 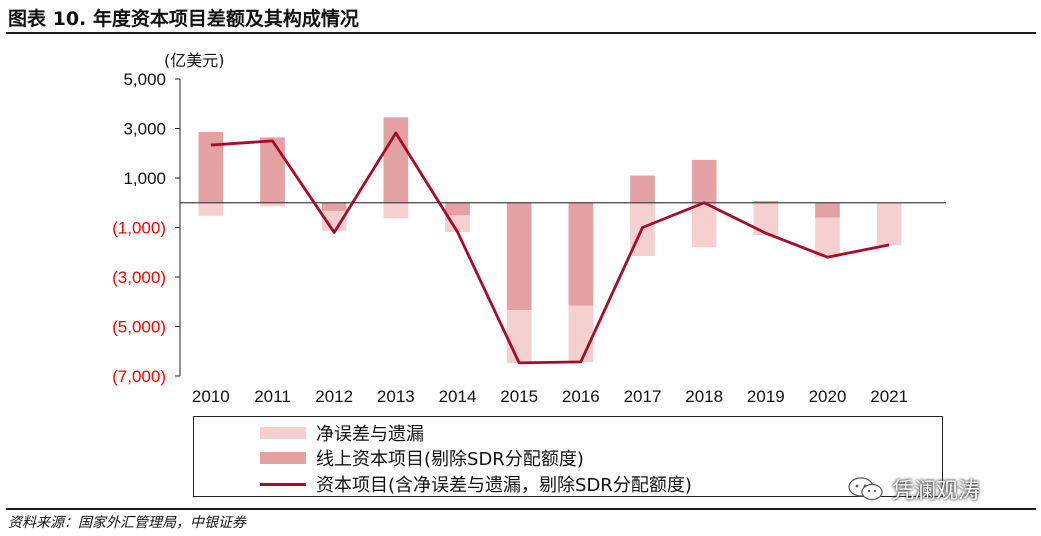 What do you see at coordinates (766, 396) in the screenshot?
I see `x-tick-label: 2019` at bounding box center [766, 396].